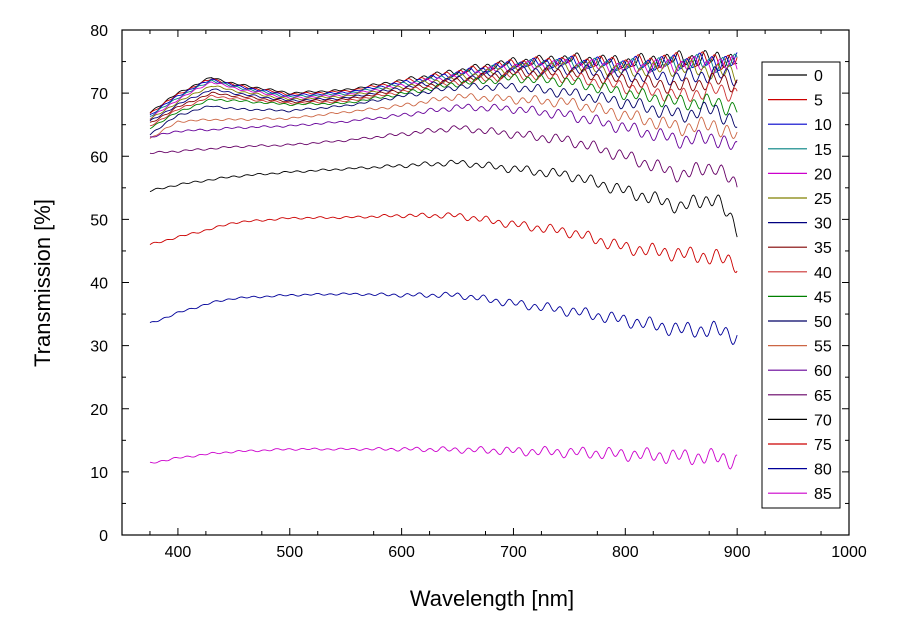 This screenshot has height=628, width=900. What do you see at coordinates (492, 598) in the screenshot?
I see `x-axis-title: Wavelength [nm]` at bounding box center [492, 598].